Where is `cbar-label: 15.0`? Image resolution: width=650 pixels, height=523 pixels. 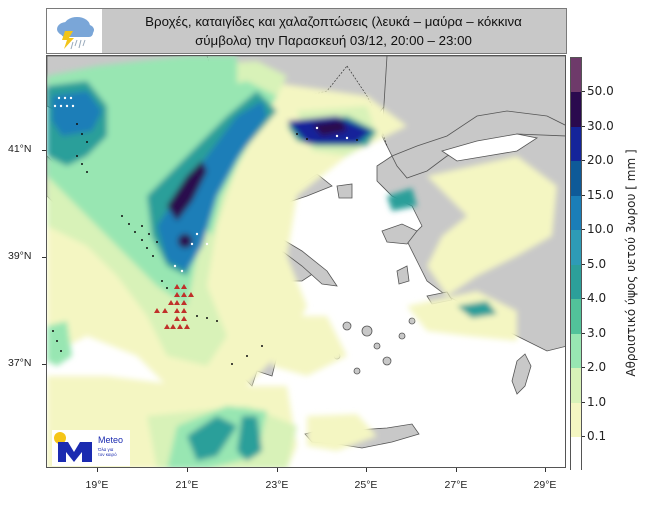 cbar-label: 15.0 is located at coordinates (600, 195).